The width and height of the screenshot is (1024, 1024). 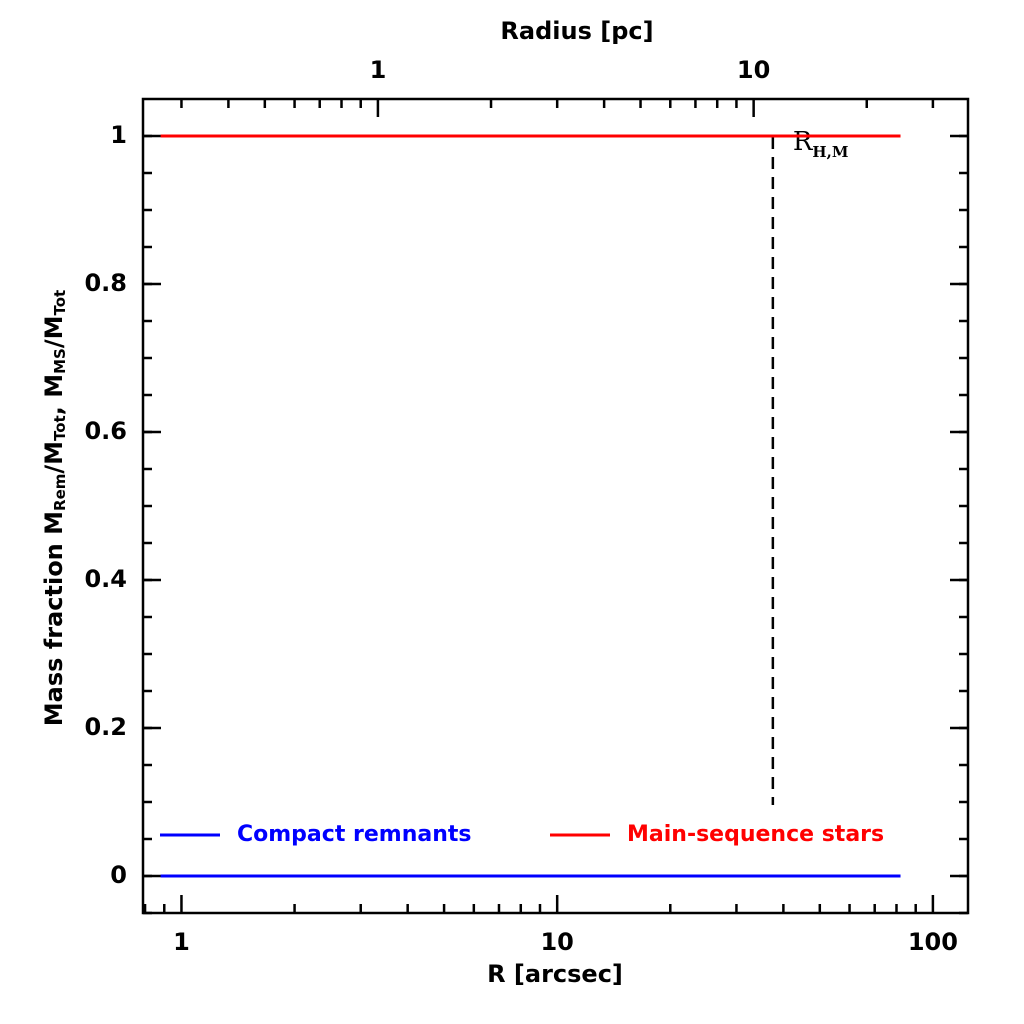 What do you see at coordinates (181, 942) in the screenshot?
I see `x-tick-label: 1` at bounding box center [181, 942].